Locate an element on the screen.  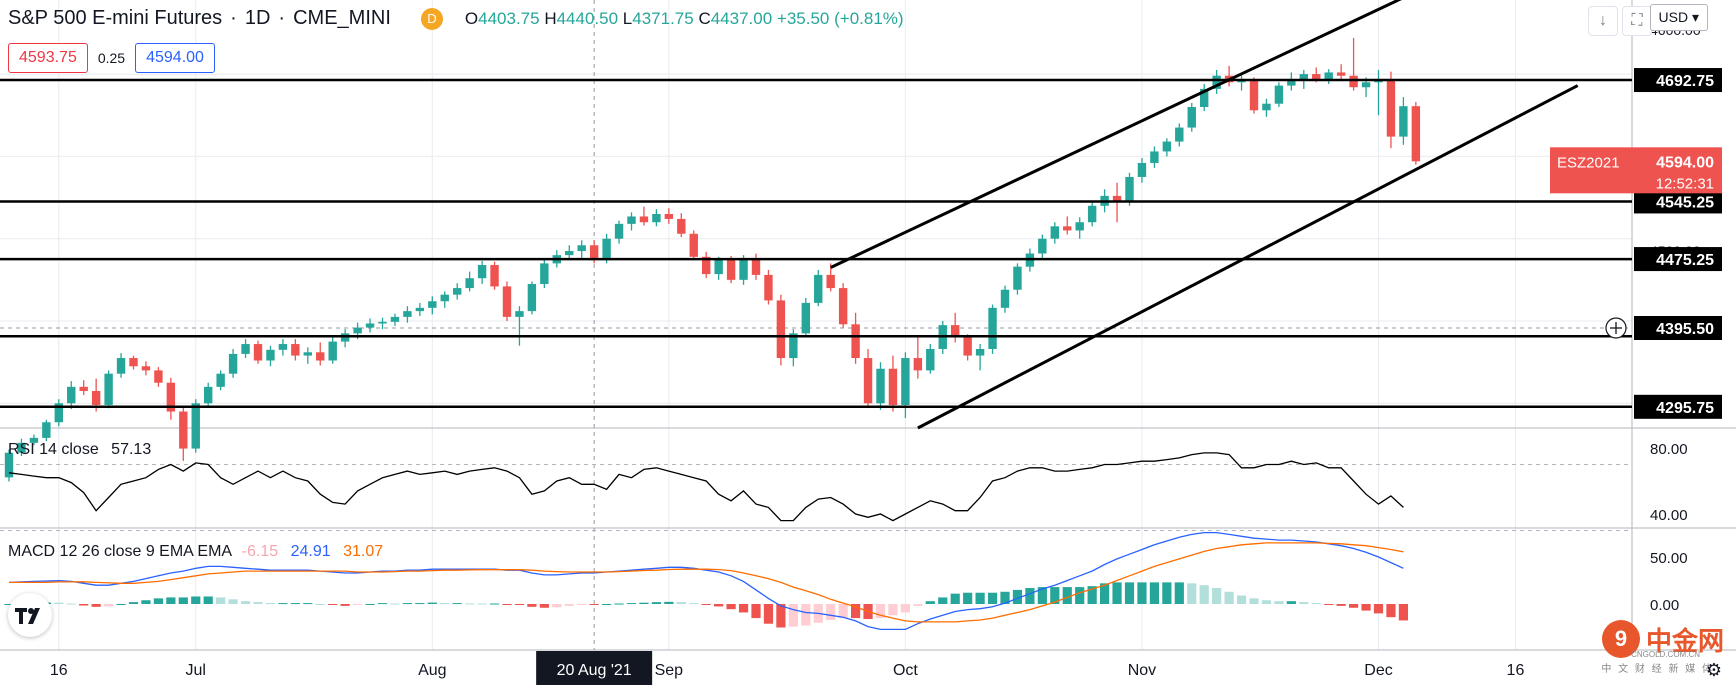
tradingview-logo is located at coordinates (30, 615).